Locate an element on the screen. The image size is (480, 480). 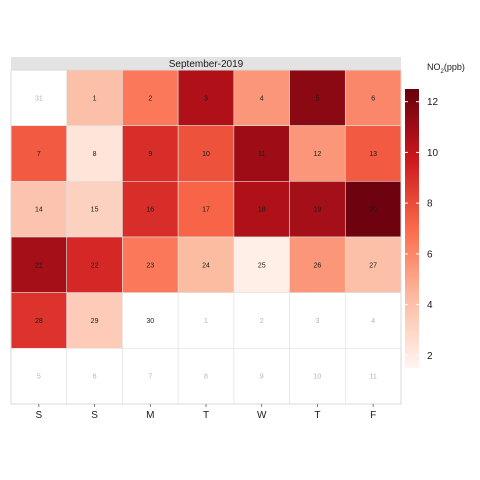
legend-tick-label: 6 is located at coordinates (430, 254).